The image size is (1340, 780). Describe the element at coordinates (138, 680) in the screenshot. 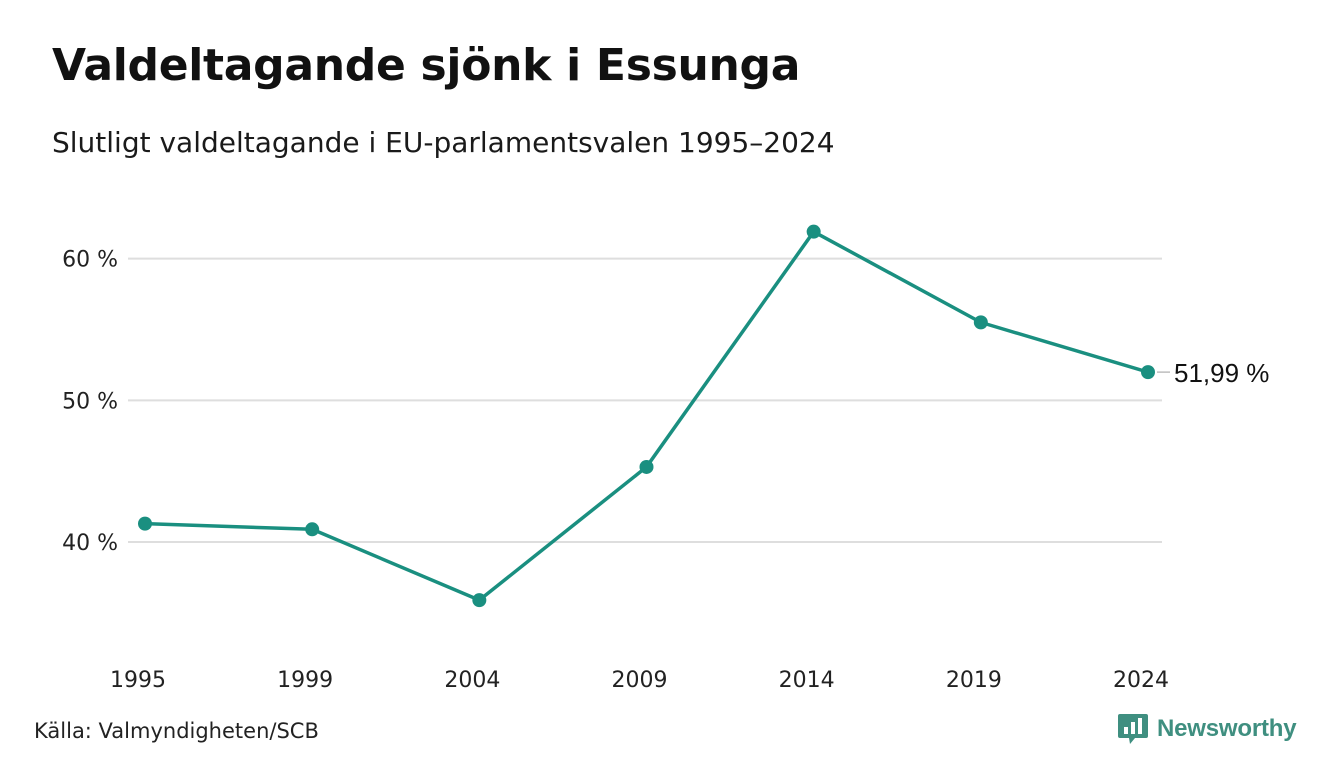

I see `x-tick-label: 1995` at that location.